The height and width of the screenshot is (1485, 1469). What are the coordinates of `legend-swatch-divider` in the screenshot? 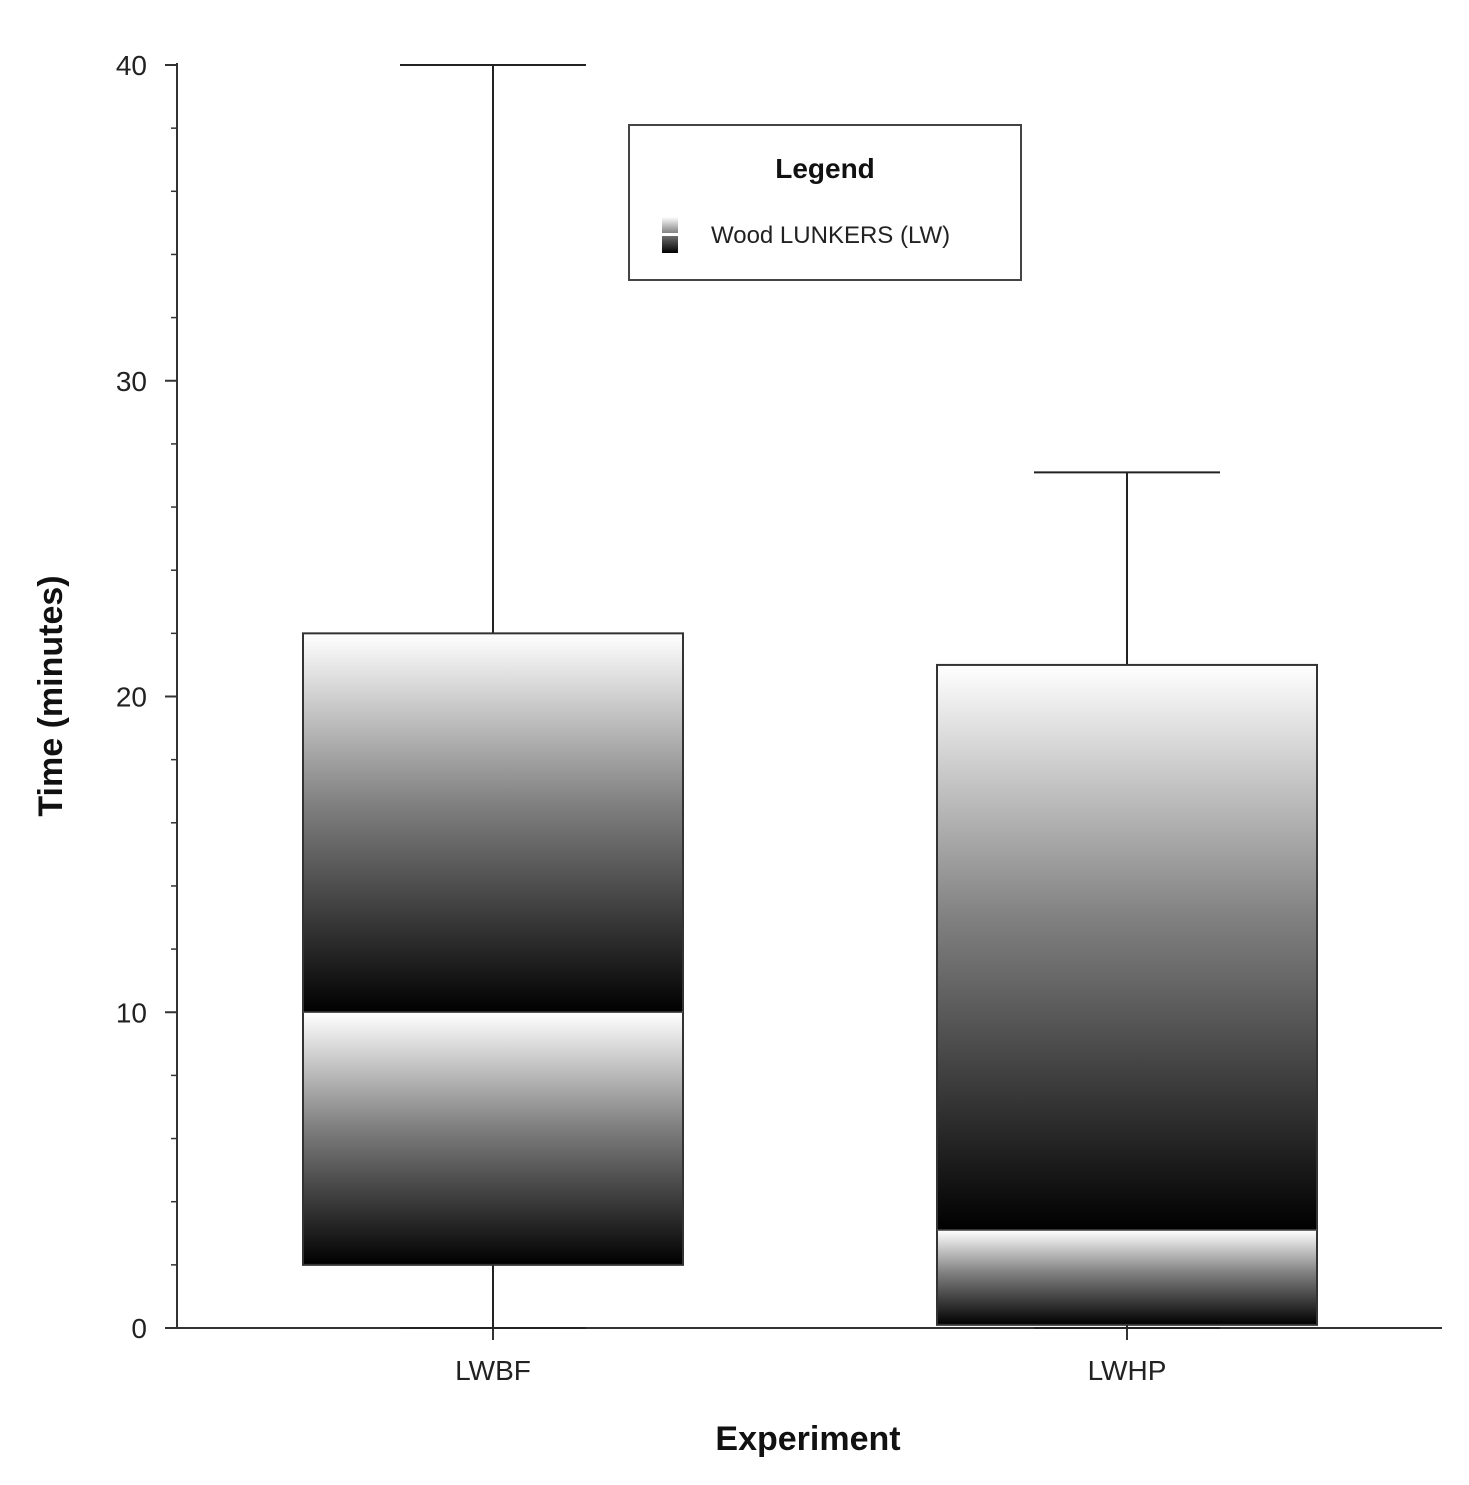 It's located at (670, 234).